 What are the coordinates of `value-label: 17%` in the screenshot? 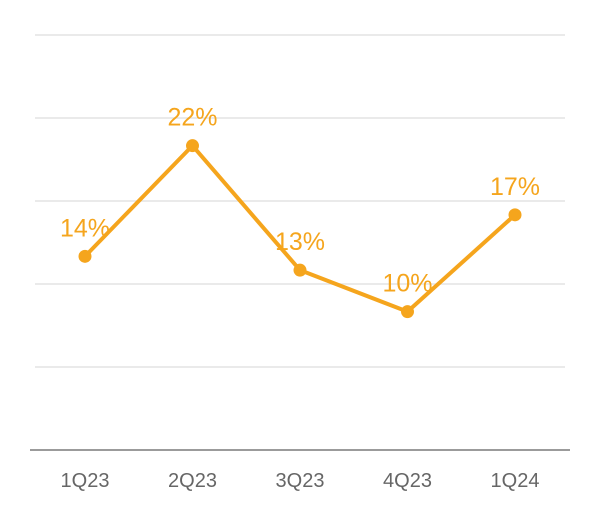 It's located at (515, 187).